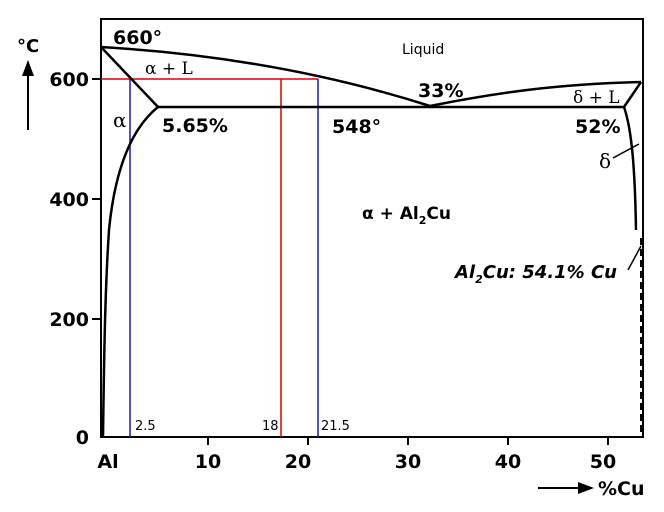 This screenshot has width=664, height=512. I want to click on x-tick-label-al: Al, so click(107, 462).